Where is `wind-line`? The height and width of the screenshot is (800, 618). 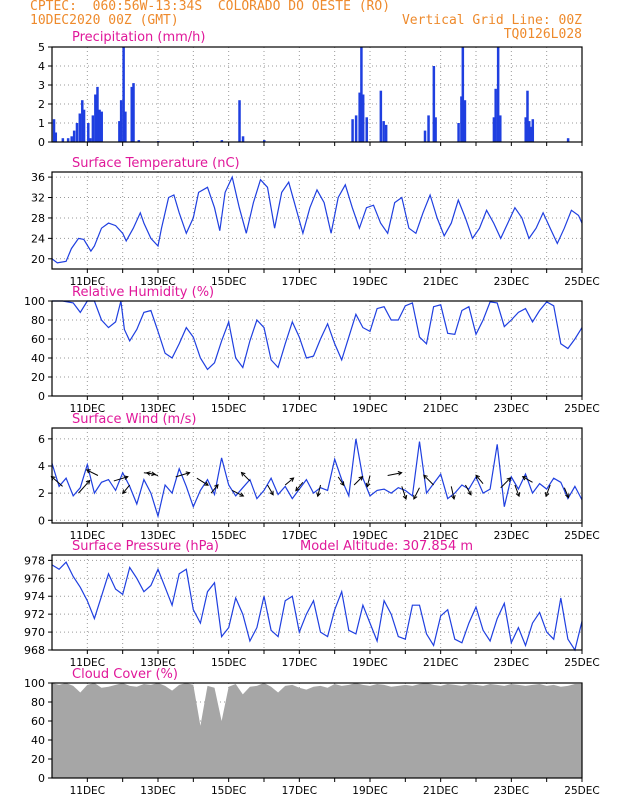 wind-line is located at coordinates (317, 478).